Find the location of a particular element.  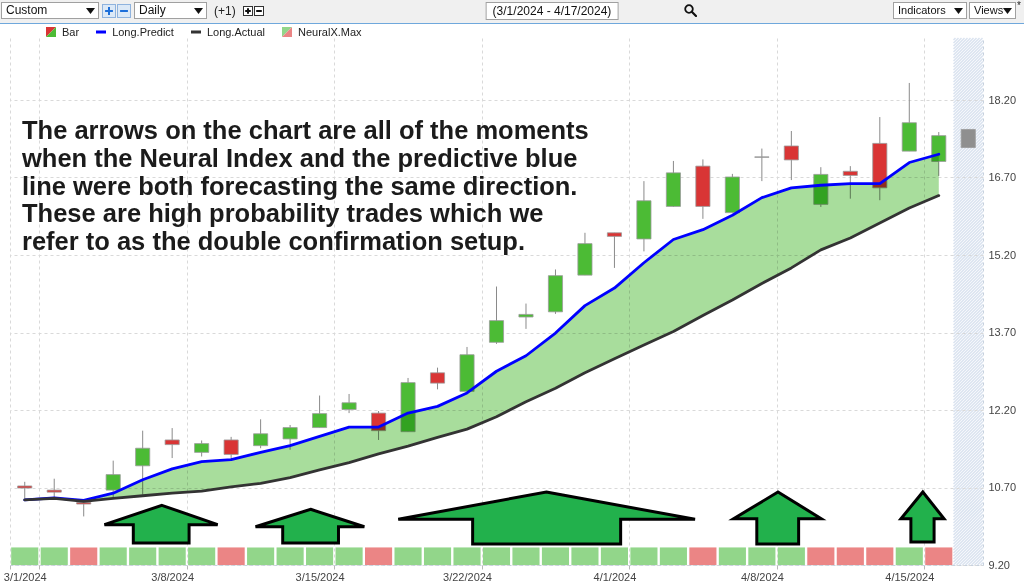

x-tick-label: 4/15/2024 is located at coordinates (910, 576).